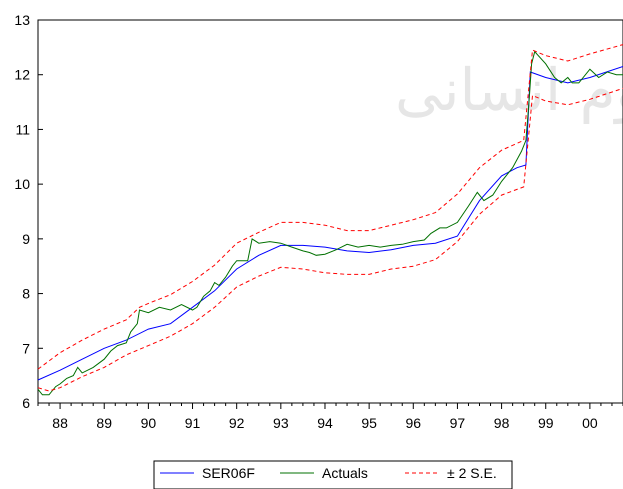  Describe the element at coordinates (237, 423) in the screenshot. I see `x-tick-label: 92` at that location.